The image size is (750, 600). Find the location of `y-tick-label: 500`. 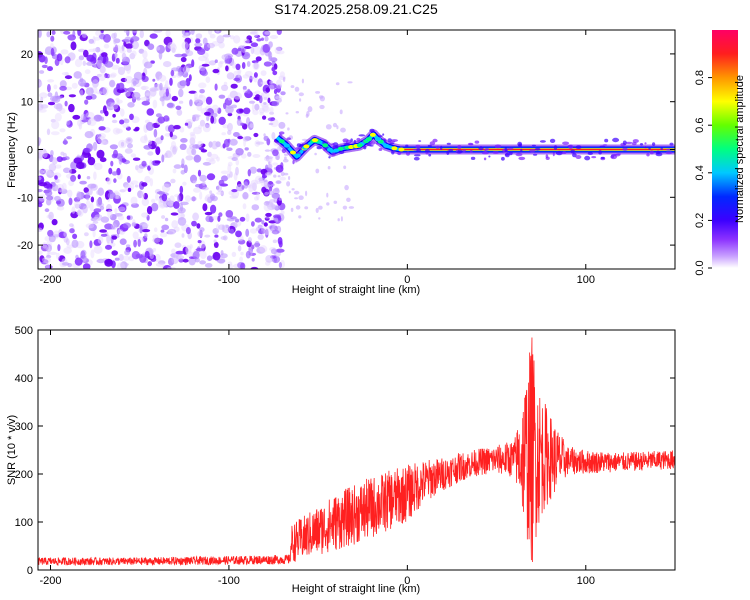

y-tick-label: 500 is located at coordinates (24, 331).